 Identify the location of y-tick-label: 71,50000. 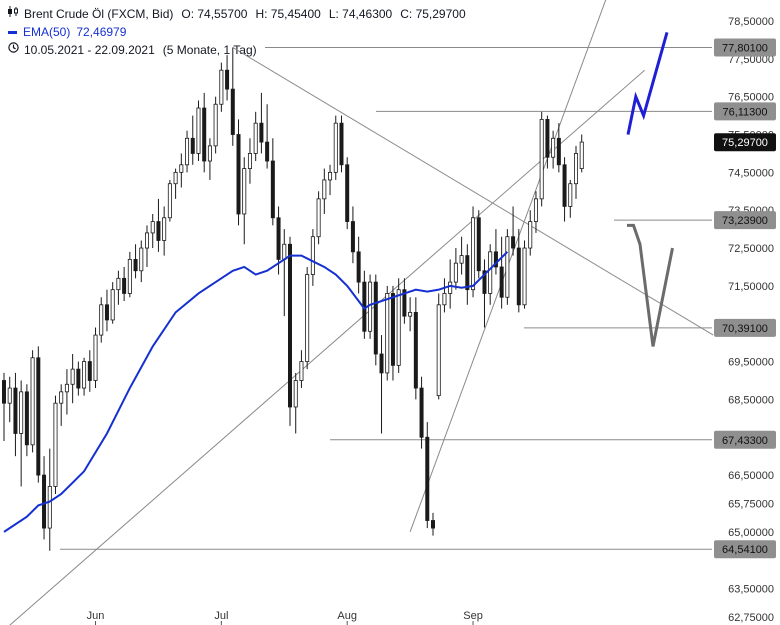
(751, 287).